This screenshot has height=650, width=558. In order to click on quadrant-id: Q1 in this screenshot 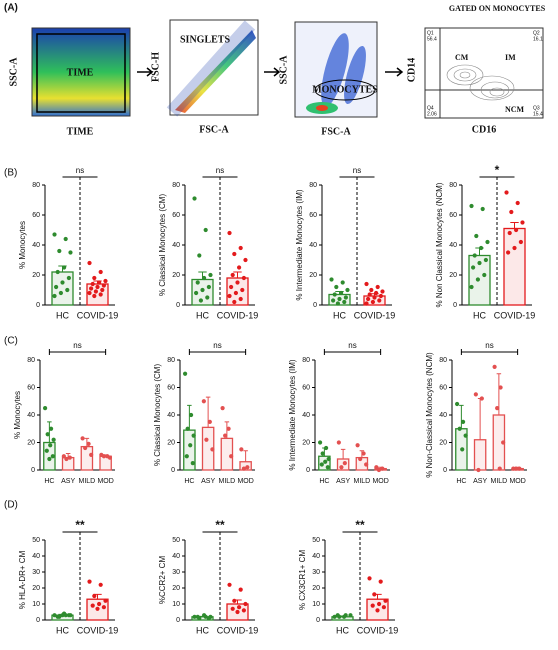, I will do `click(430, 33)`.